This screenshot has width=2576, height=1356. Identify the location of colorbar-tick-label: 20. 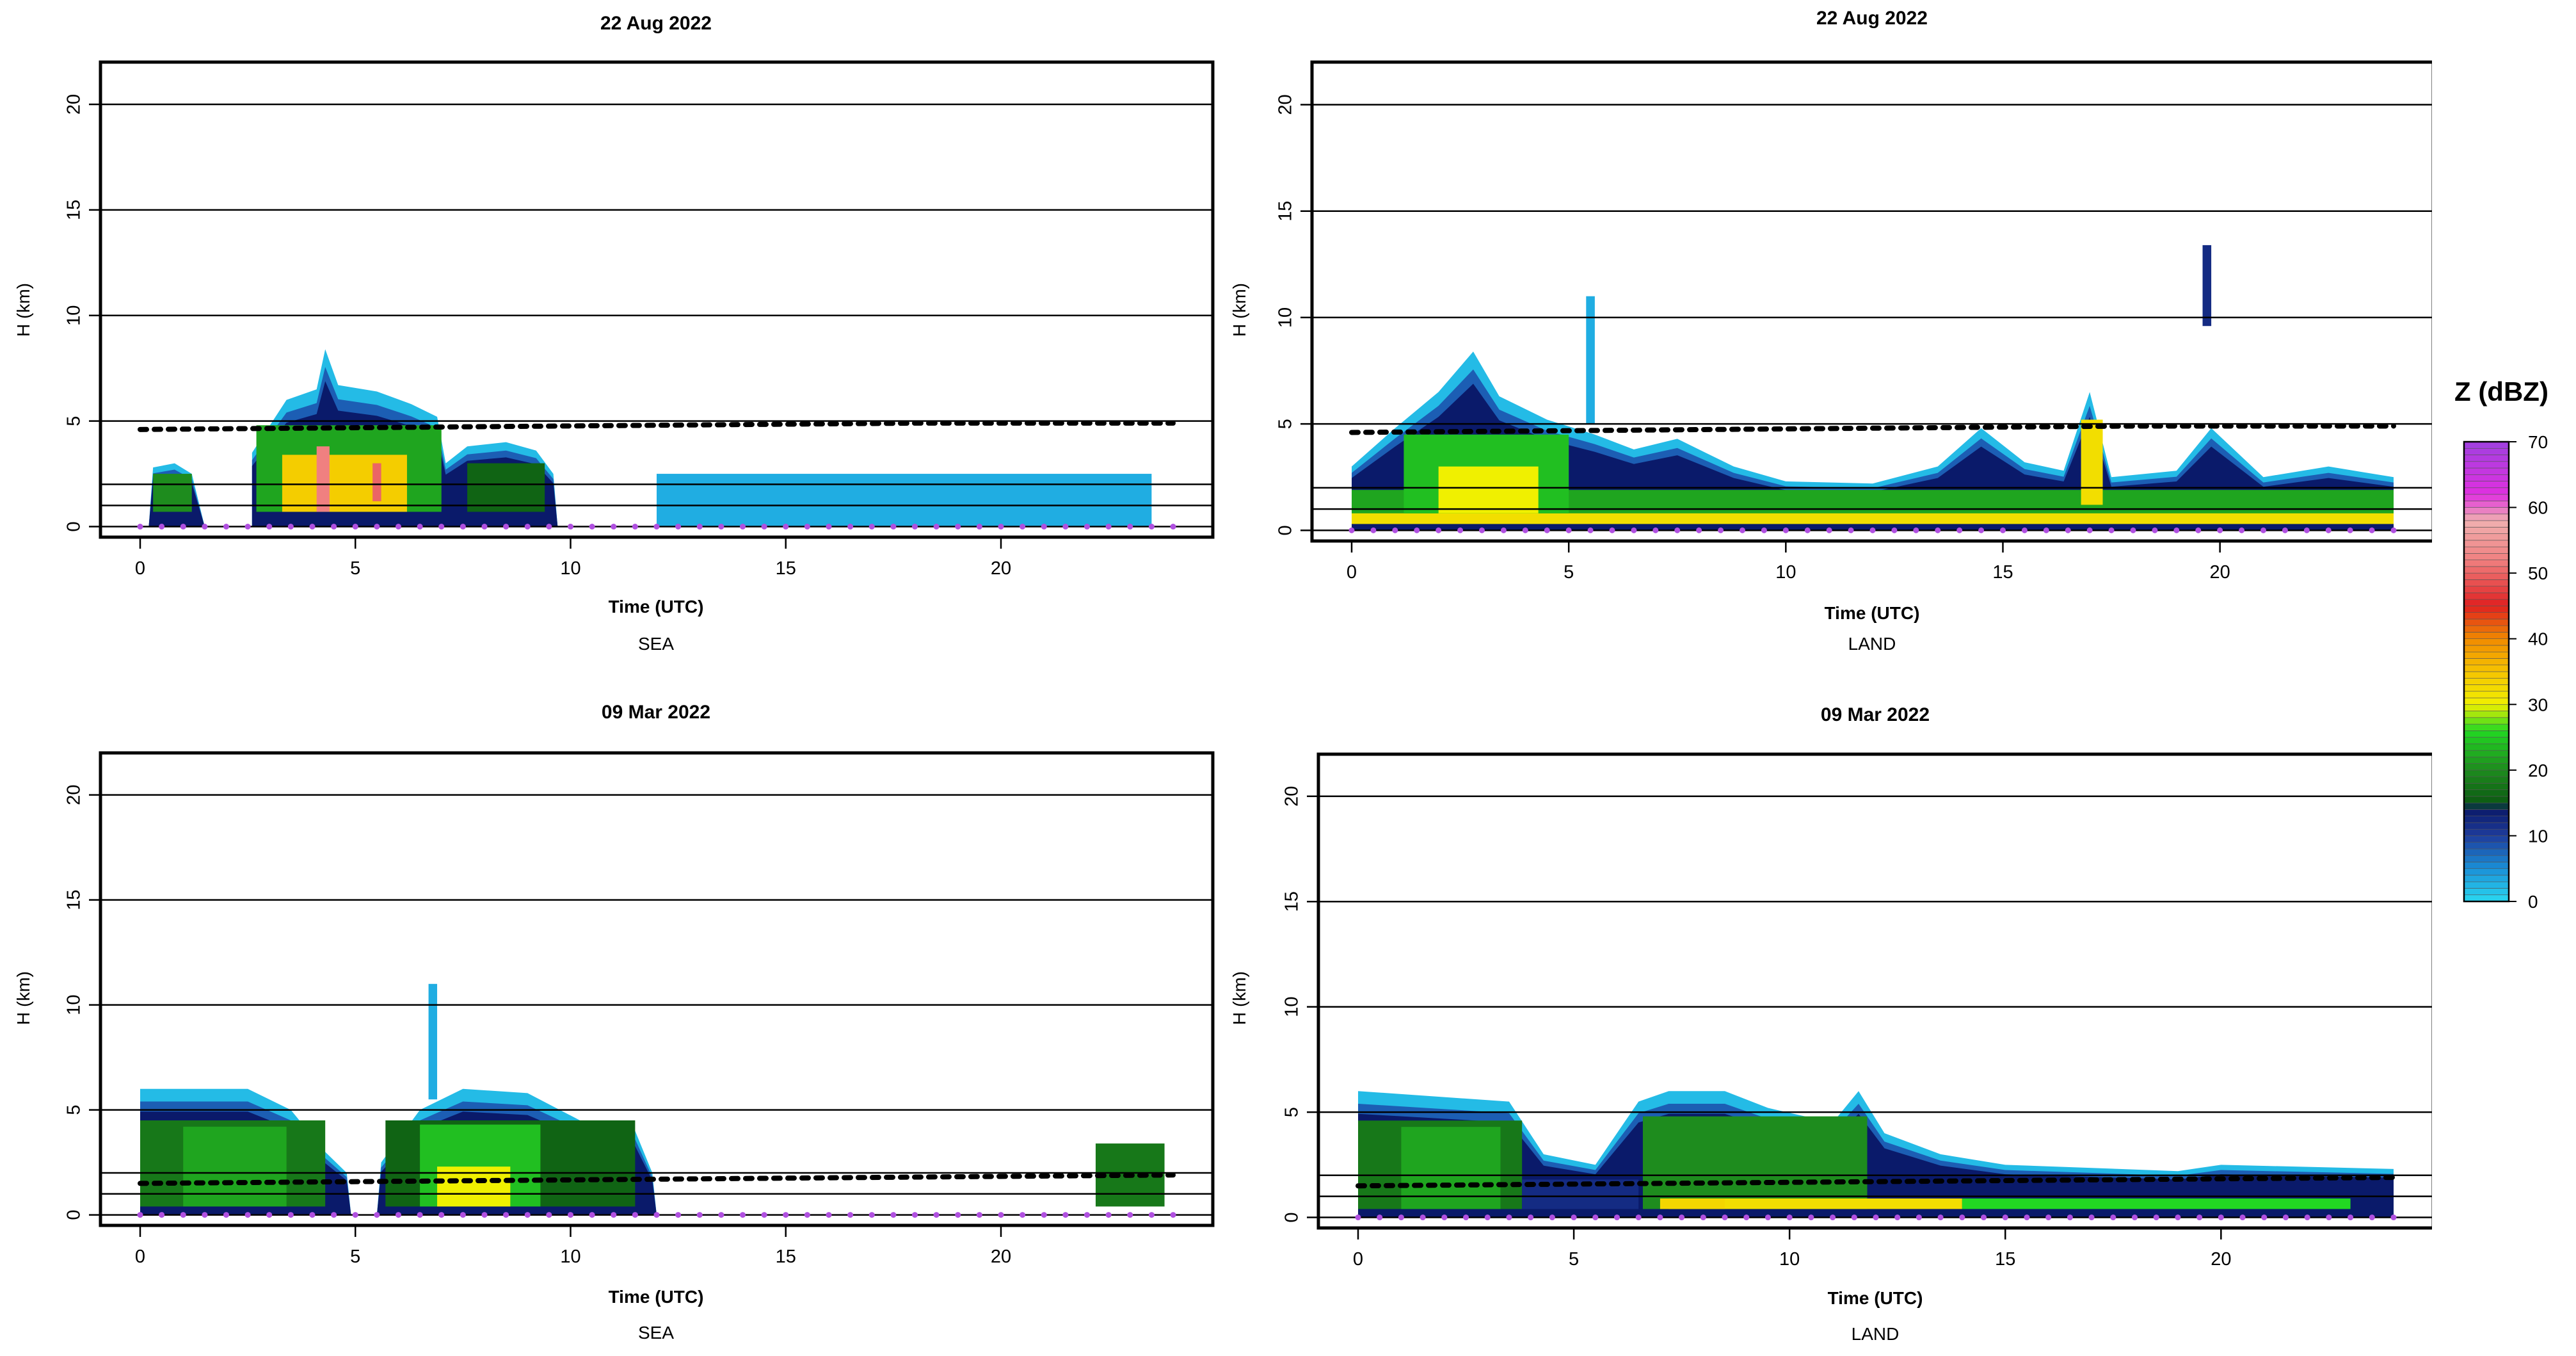
(2538, 770).